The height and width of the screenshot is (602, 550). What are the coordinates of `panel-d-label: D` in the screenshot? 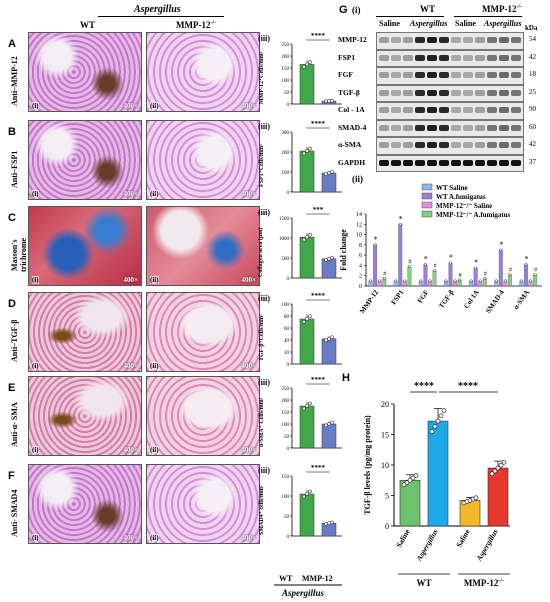 It's located at (12, 304).